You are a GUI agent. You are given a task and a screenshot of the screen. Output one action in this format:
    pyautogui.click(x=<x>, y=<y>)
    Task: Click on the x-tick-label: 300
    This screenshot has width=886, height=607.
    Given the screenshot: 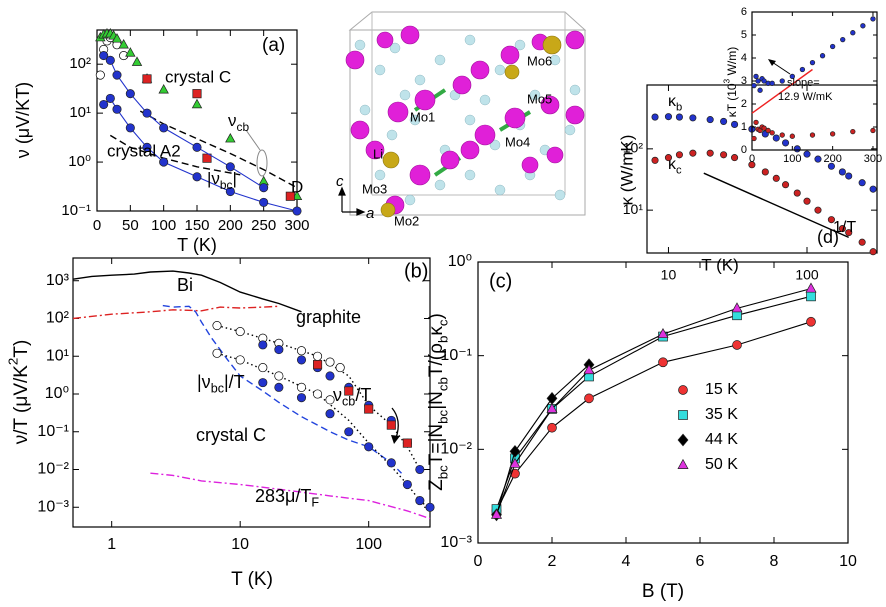 What is the action you would take?
    pyautogui.click(x=873, y=159)
    